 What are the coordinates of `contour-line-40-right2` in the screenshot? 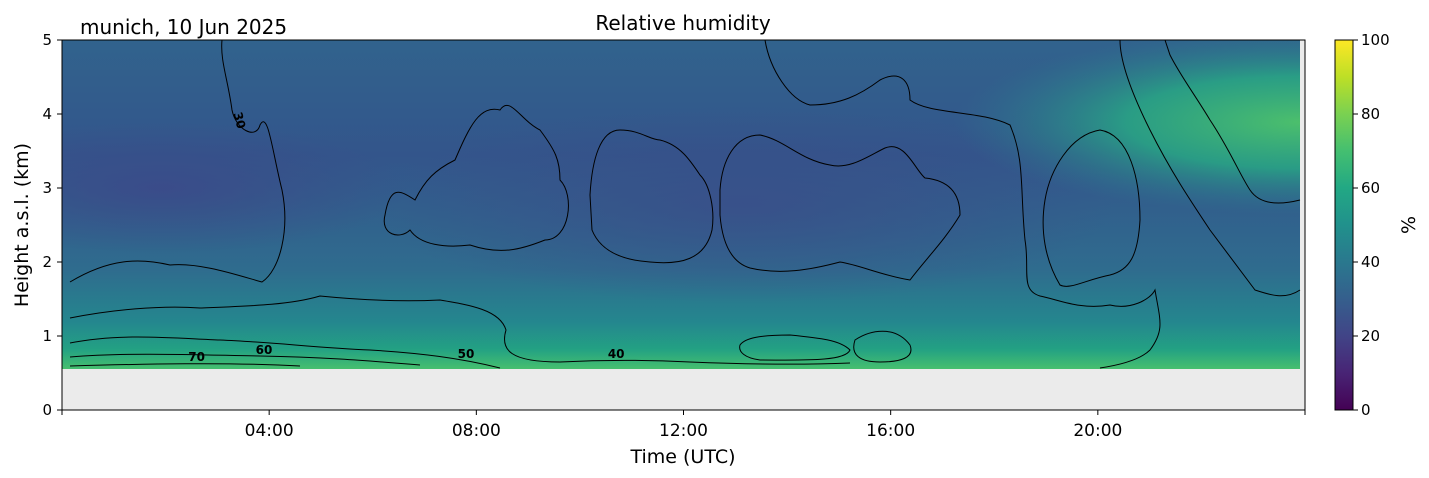 It's located at (1210, 168).